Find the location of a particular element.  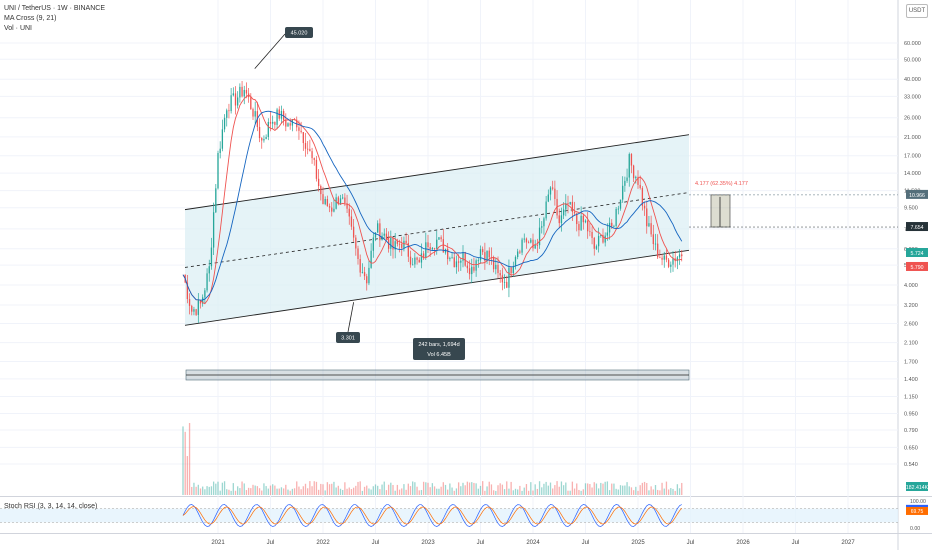

currency-badge: USDT is located at coordinates (917, 11).